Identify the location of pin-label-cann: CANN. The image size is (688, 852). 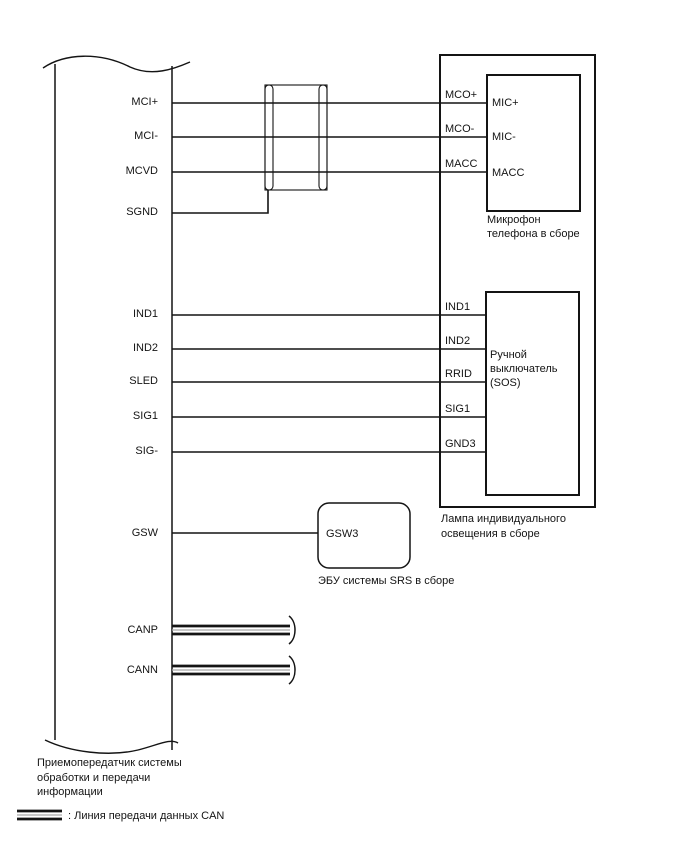
(142, 670).